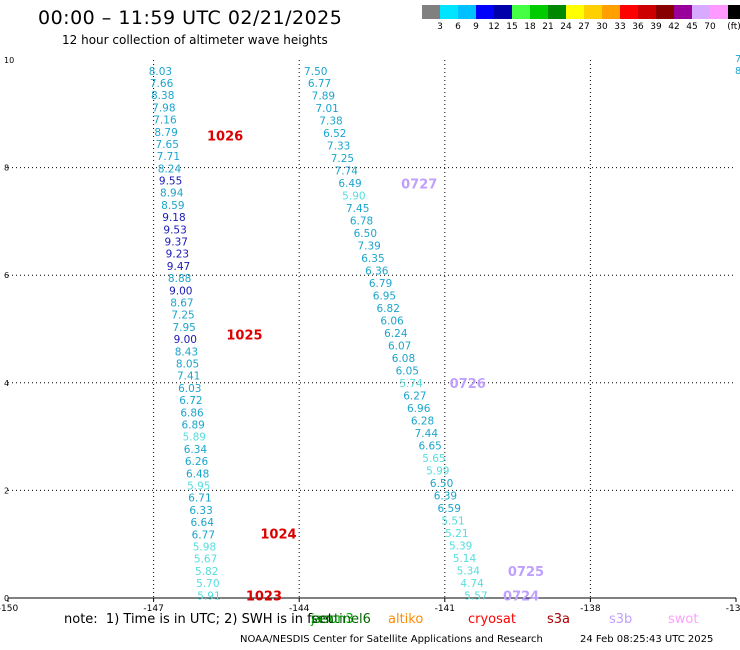 The height and width of the screenshot is (650, 740). Describe the element at coordinates (475, 596) in the screenshot. I see `swh-value-label: 5.57` at that location.